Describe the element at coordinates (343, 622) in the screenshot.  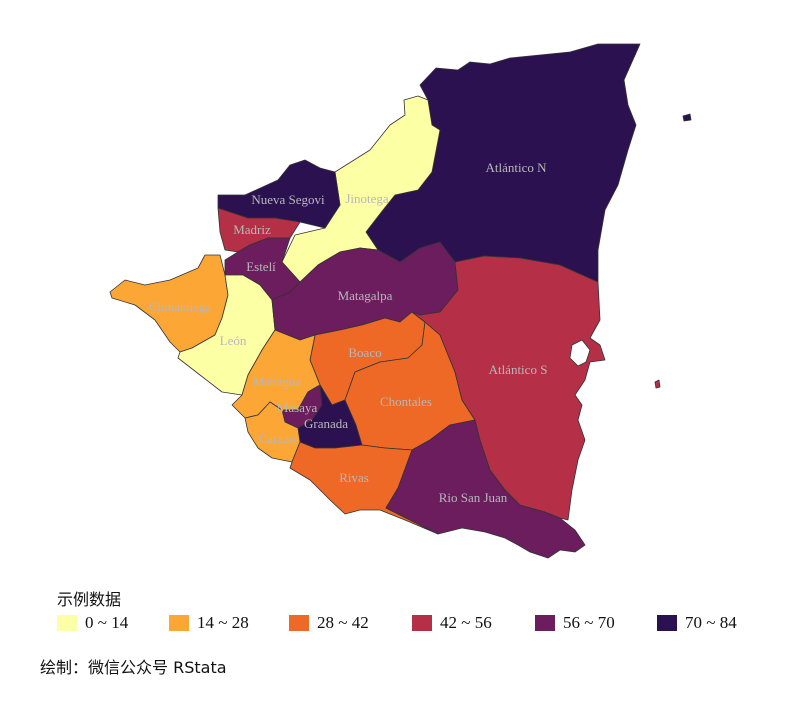
I see `legend-label: 28 ~ 42` at that location.